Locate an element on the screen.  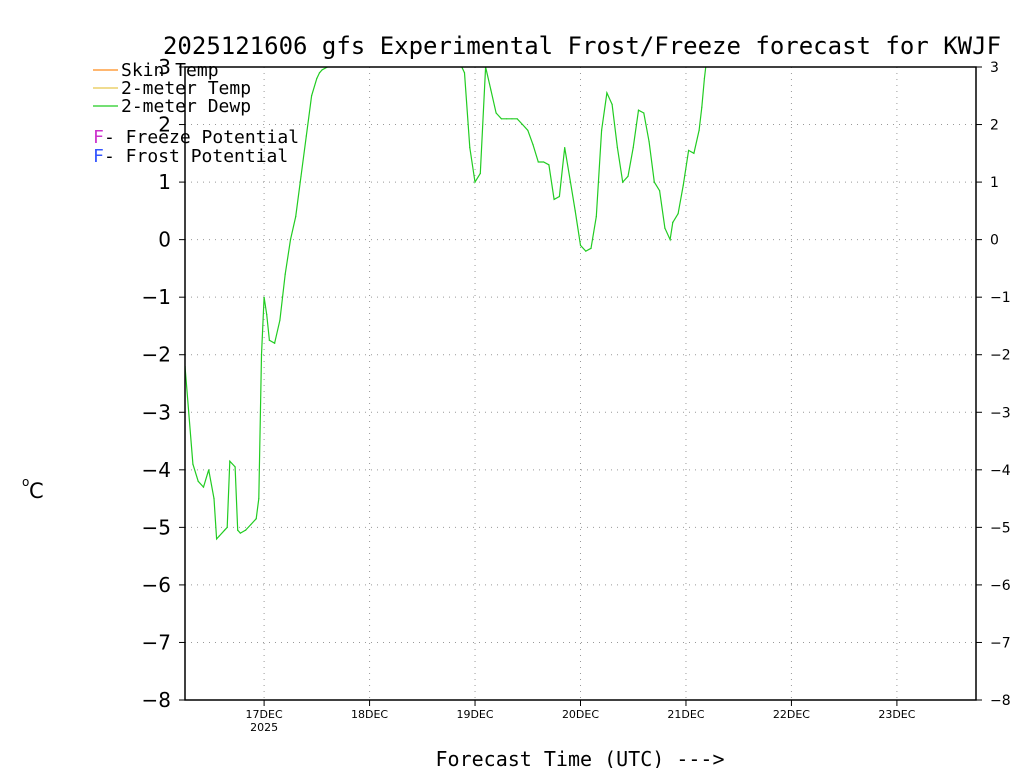
y-tick-label-right: 2 is located at coordinates (994, 126).